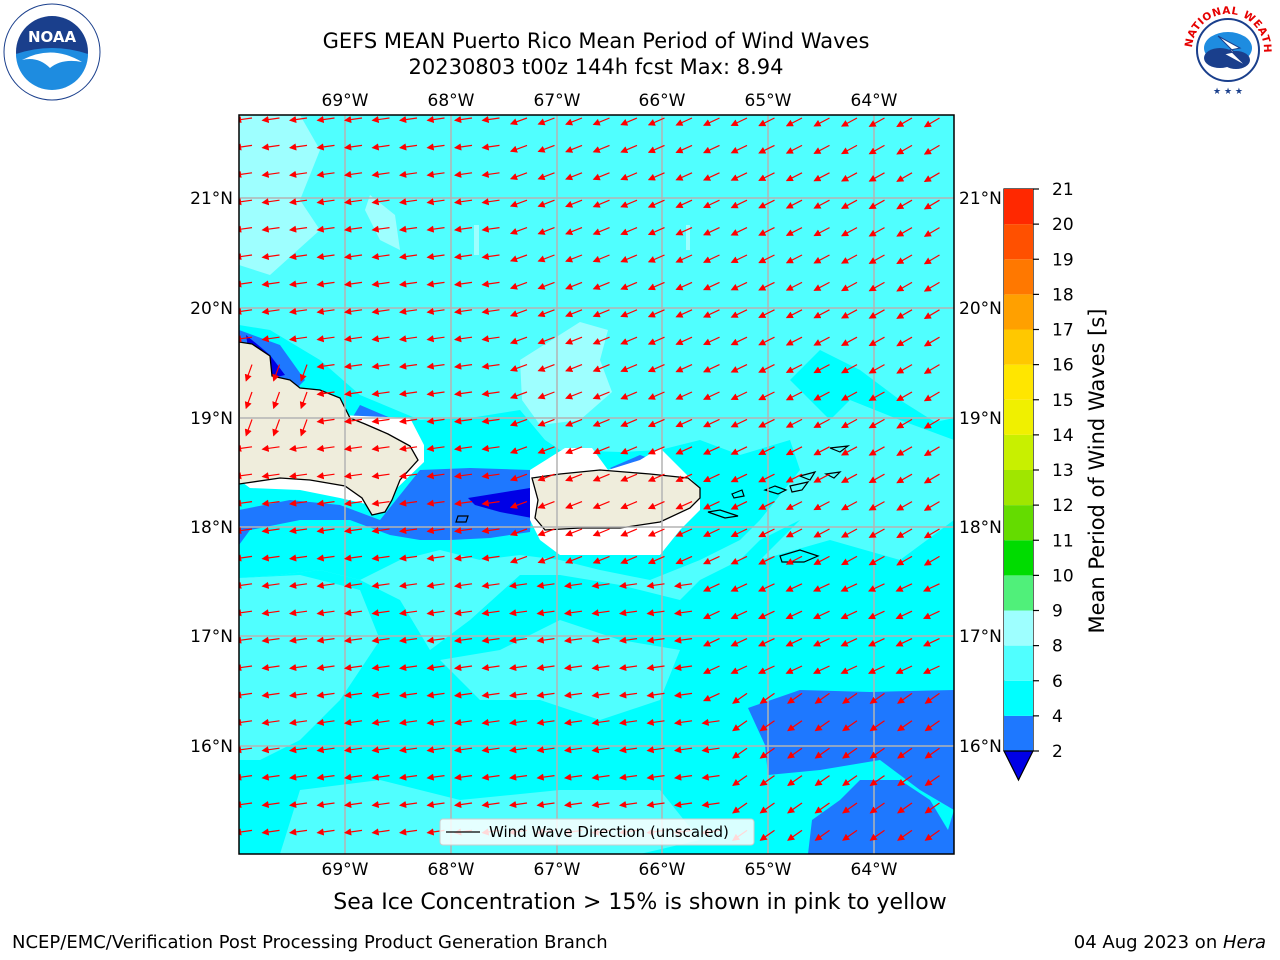 The height and width of the screenshot is (960, 1280). What do you see at coordinates (768, 870) in the screenshot?
I see `lon-label-bottom: 65°W` at bounding box center [768, 870].